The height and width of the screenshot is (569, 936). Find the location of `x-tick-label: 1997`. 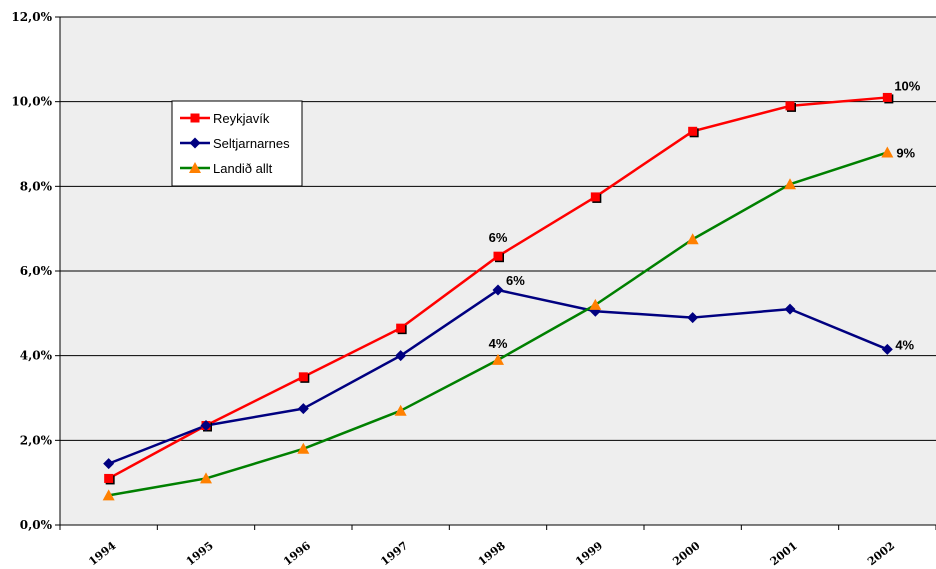

x-tick-label: 1997 is located at coordinates (394, 553).